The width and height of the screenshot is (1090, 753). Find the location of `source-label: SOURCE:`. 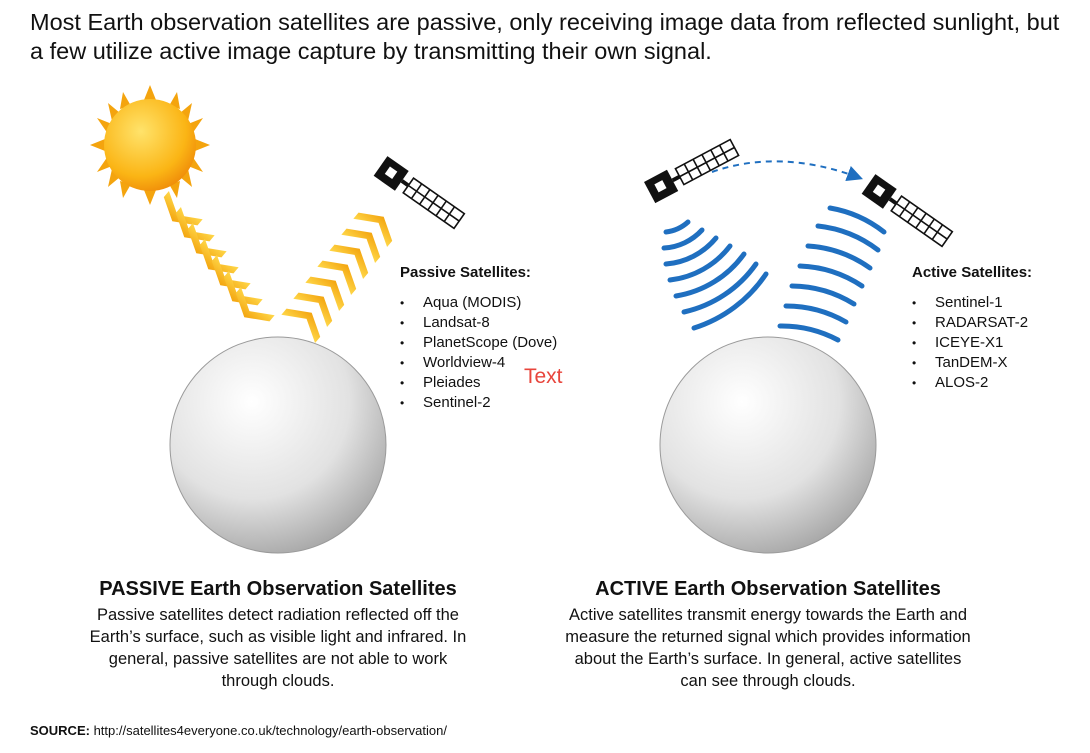

source-label: SOURCE: is located at coordinates (60, 730).